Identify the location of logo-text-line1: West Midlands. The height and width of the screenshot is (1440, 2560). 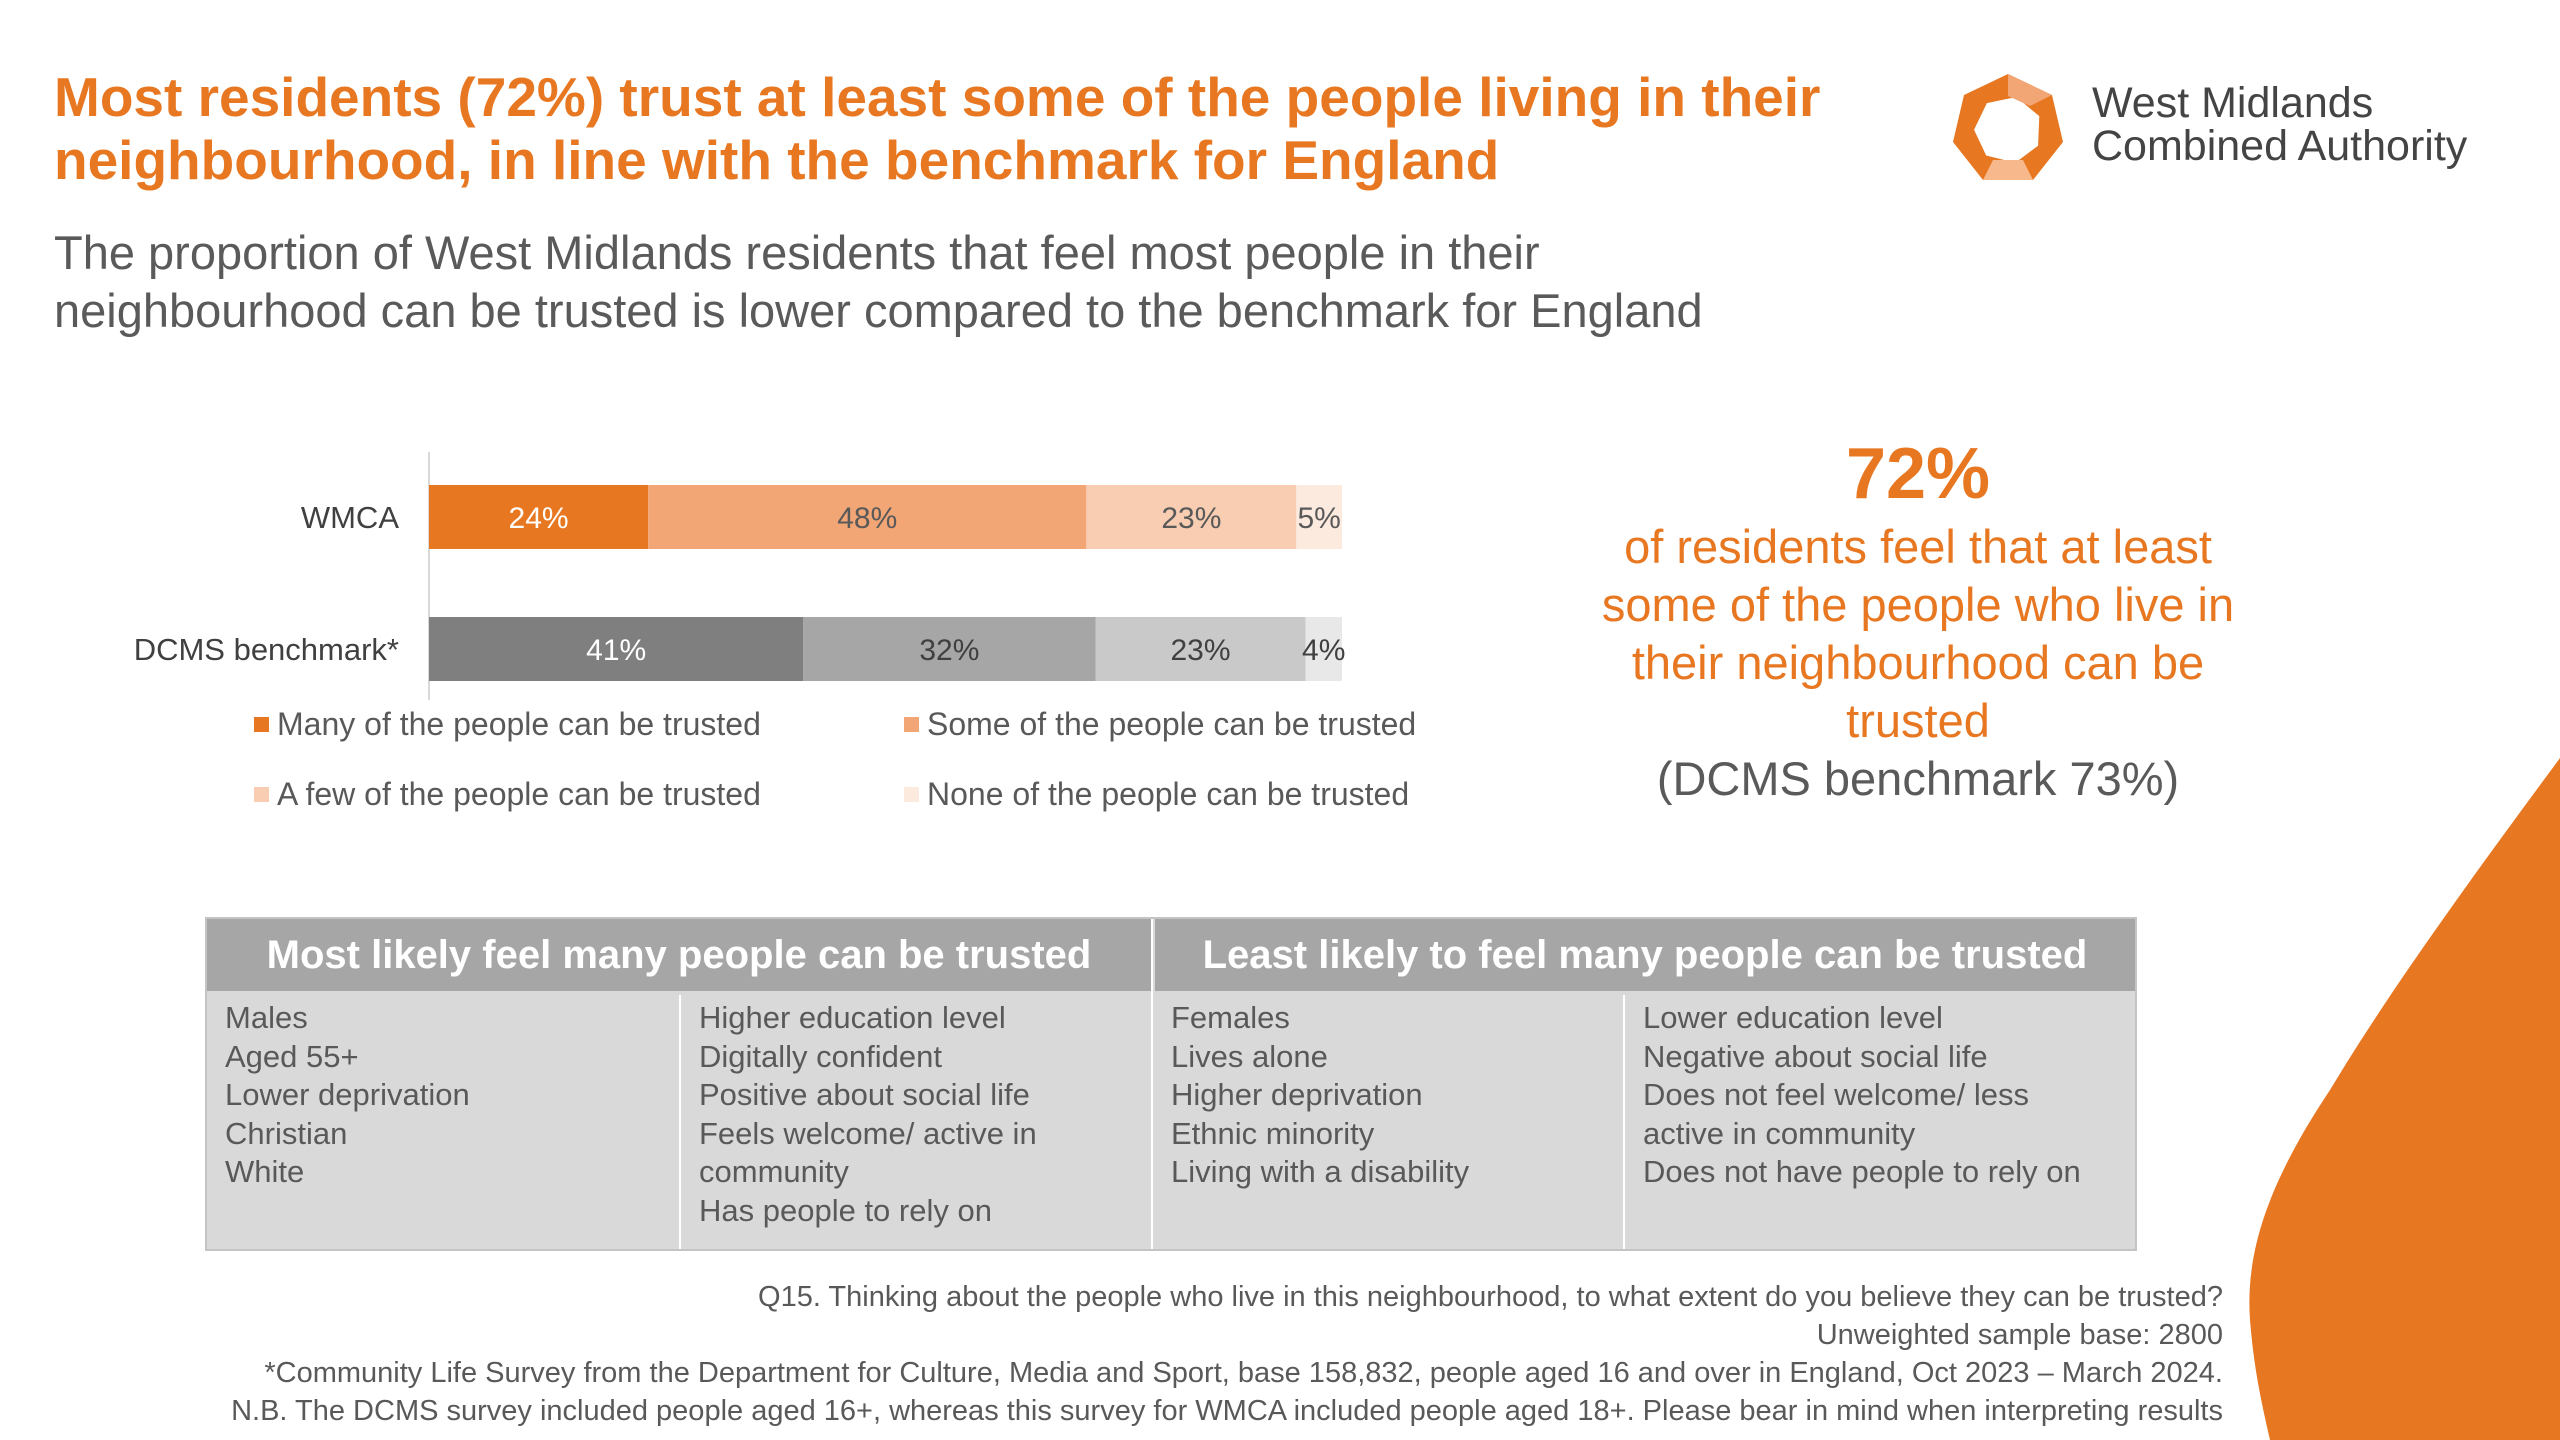
(2233, 103).